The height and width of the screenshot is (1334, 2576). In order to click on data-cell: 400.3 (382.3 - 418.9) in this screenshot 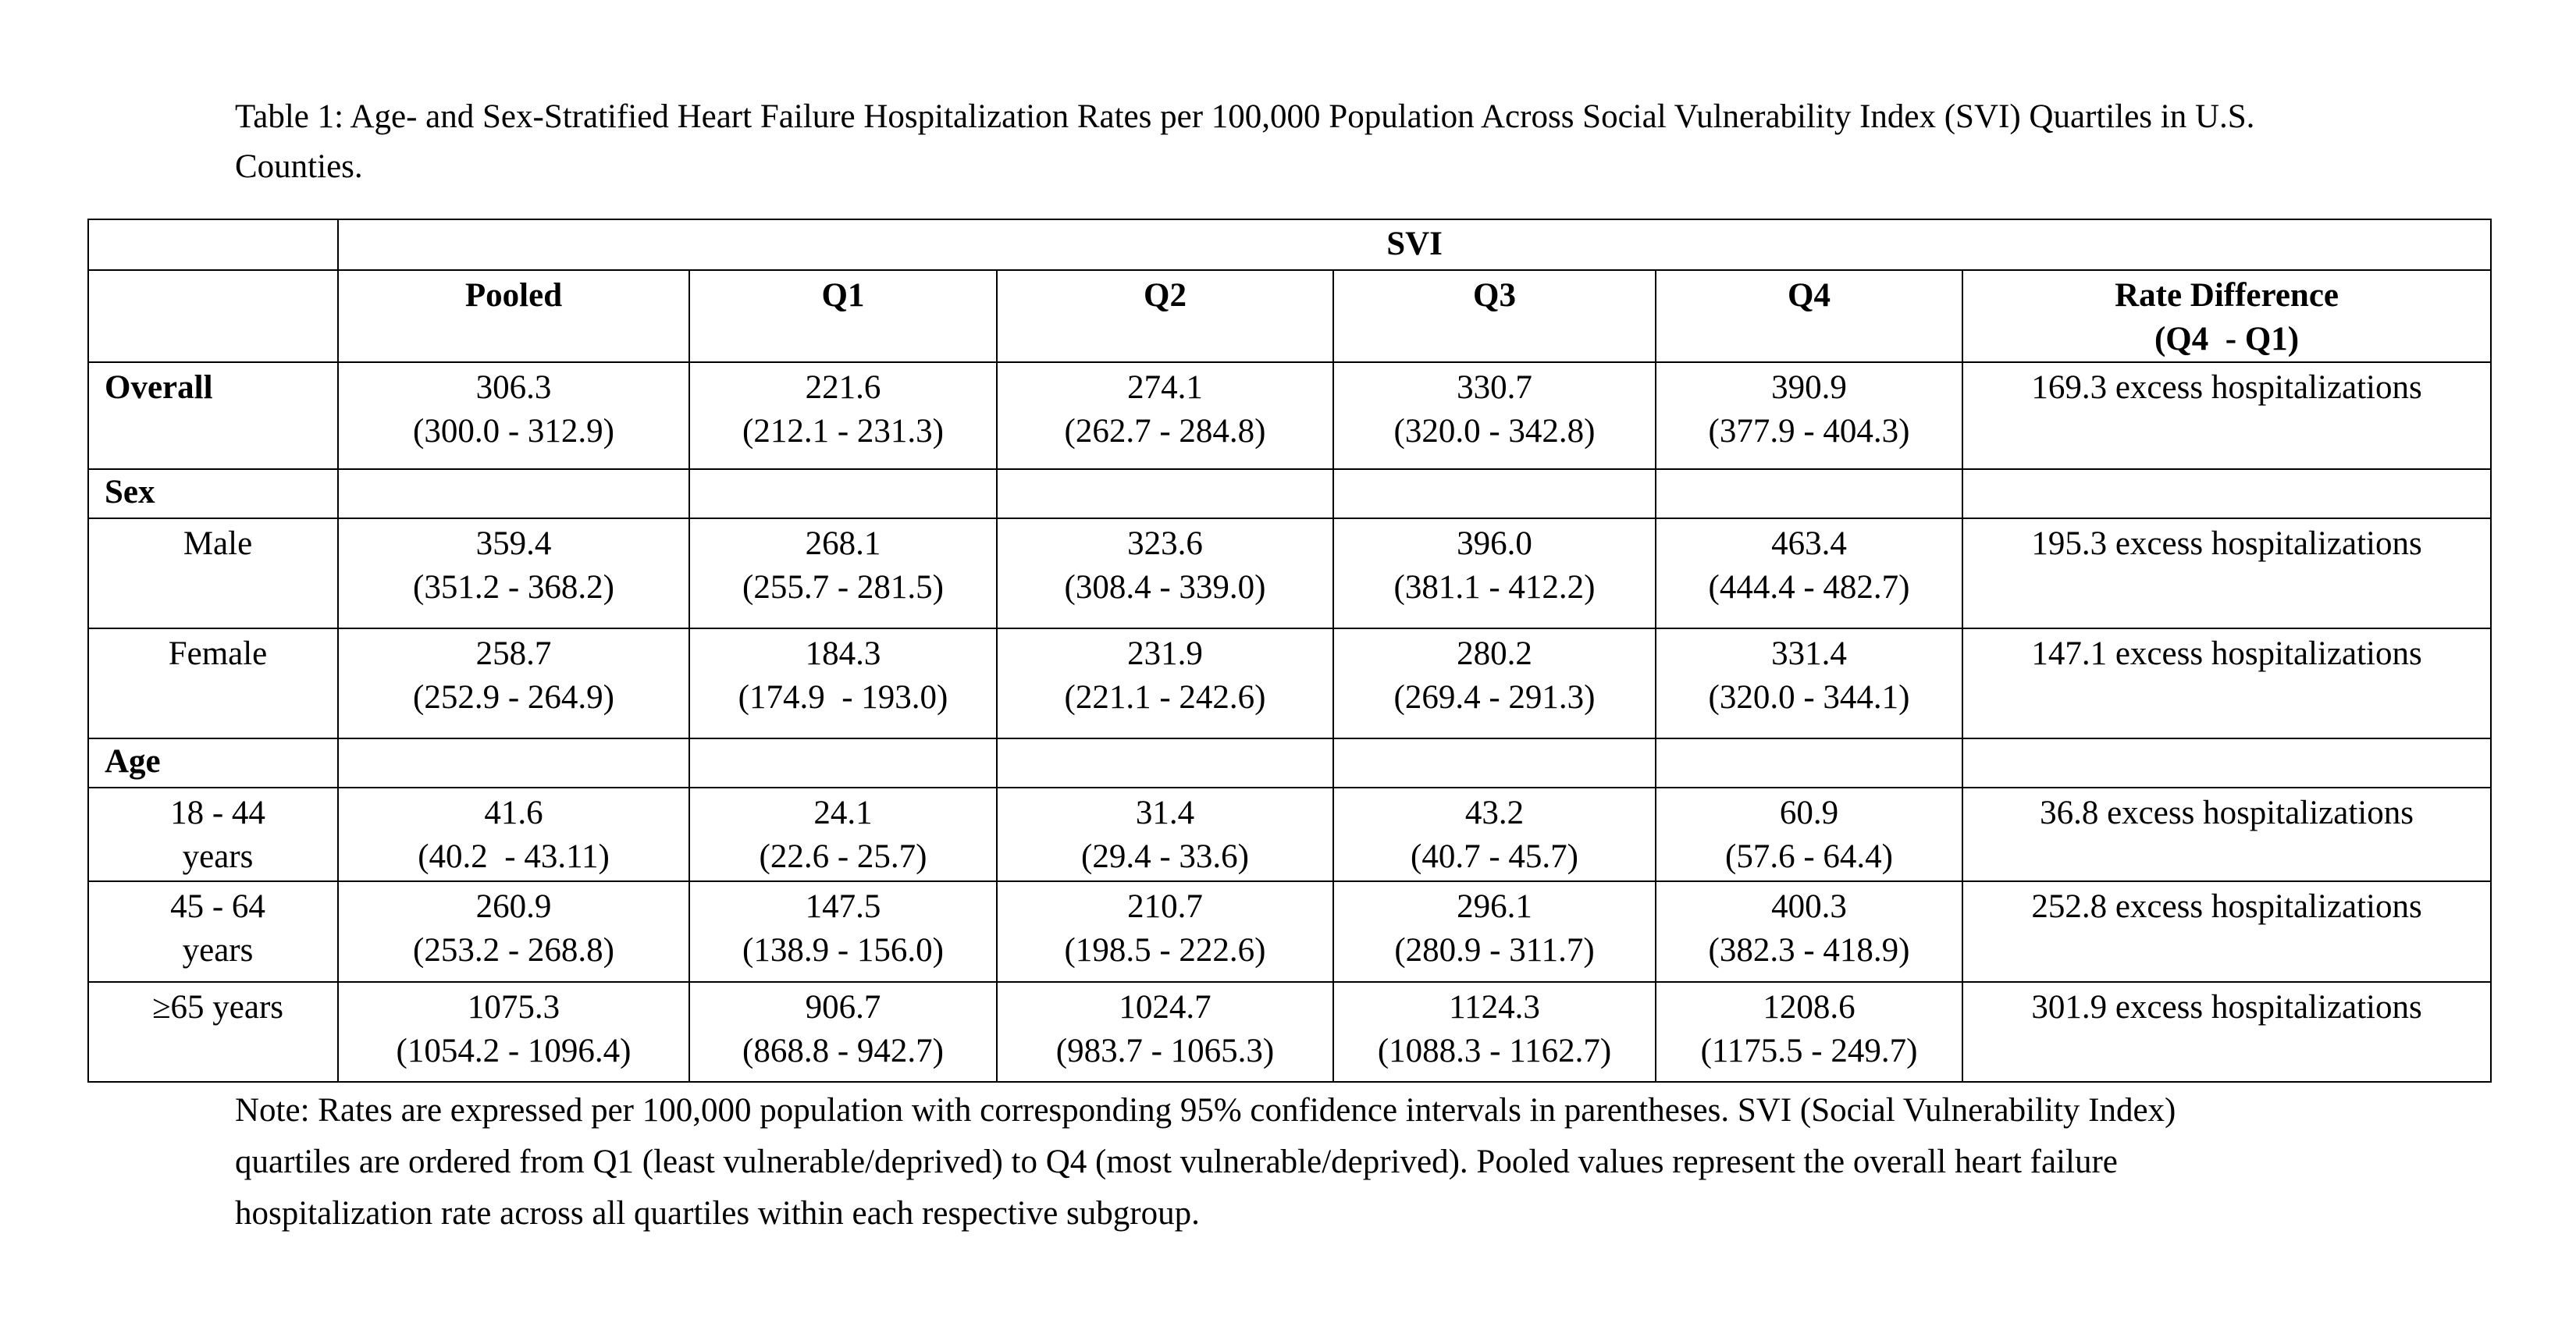, I will do `click(1809, 931)`.